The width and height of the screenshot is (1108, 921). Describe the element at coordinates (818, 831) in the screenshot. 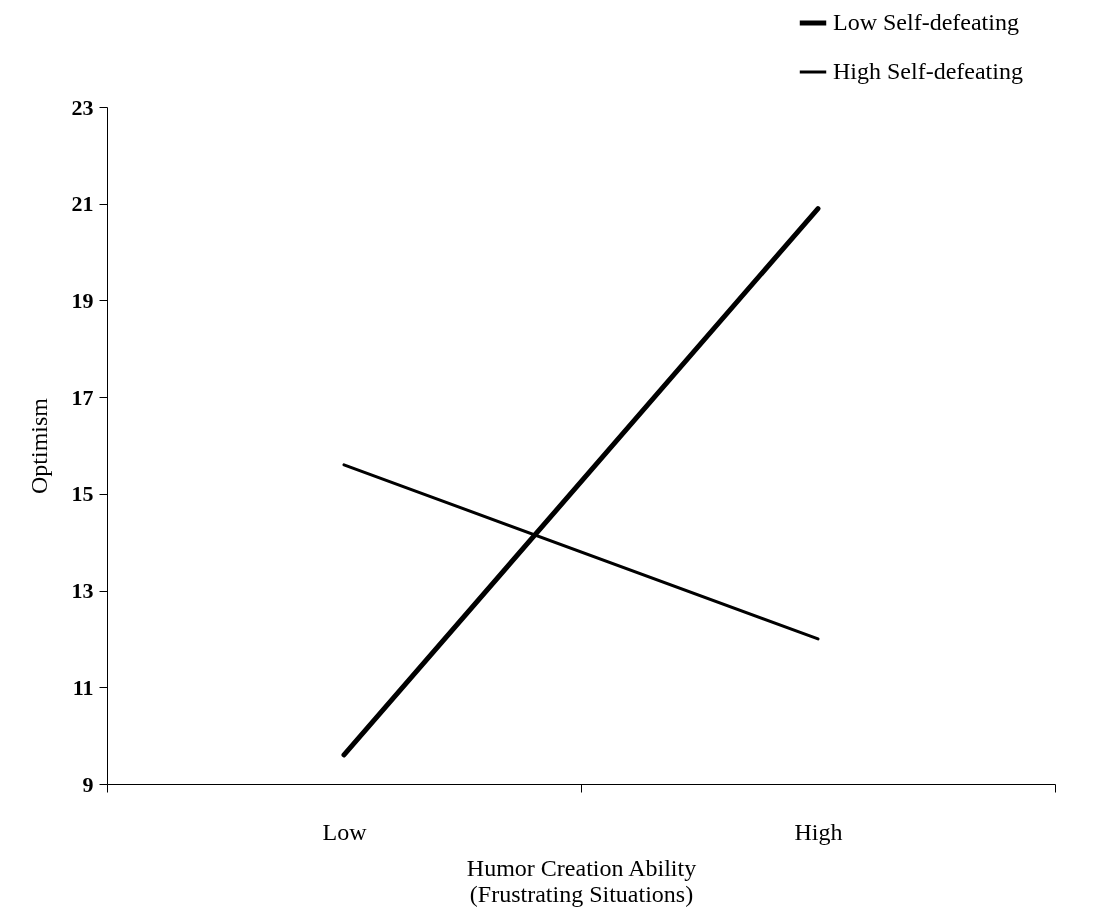

I see `x-tick-label: High` at that location.